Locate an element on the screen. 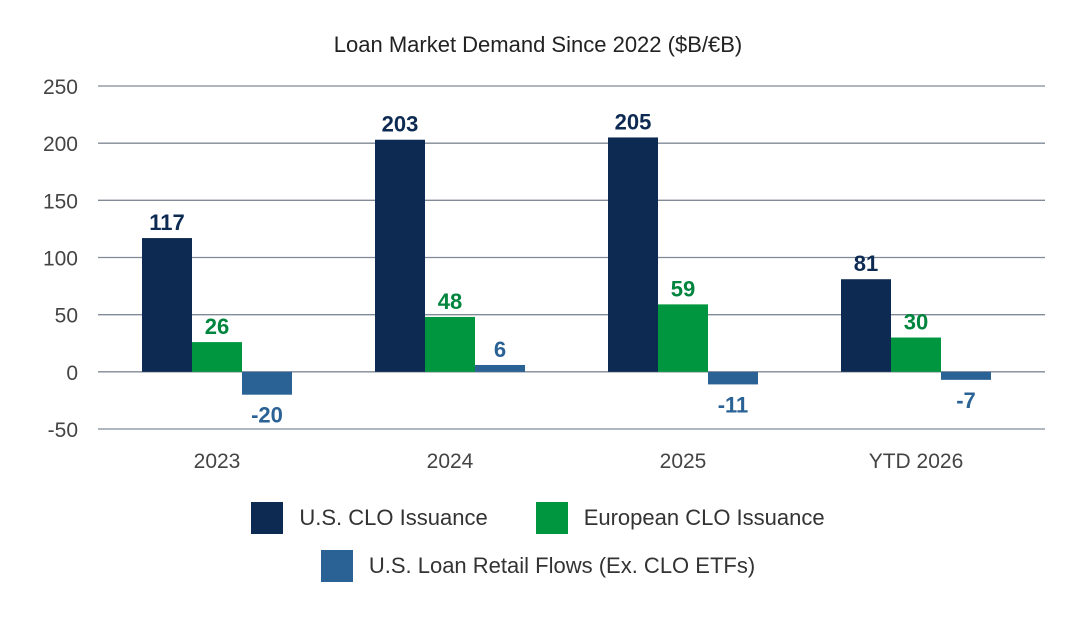 This screenshot has height=620, width=1076. data-label: 81 is located at coordinates (866, 263).